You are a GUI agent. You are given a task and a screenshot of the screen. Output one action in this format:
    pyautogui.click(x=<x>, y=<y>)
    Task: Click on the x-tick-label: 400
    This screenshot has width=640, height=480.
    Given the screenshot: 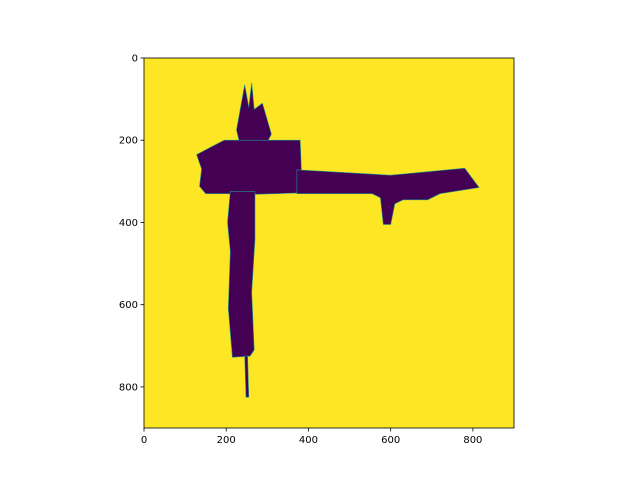 What is the action you would take?
    pyautogui.click(x=308, y=440)
    